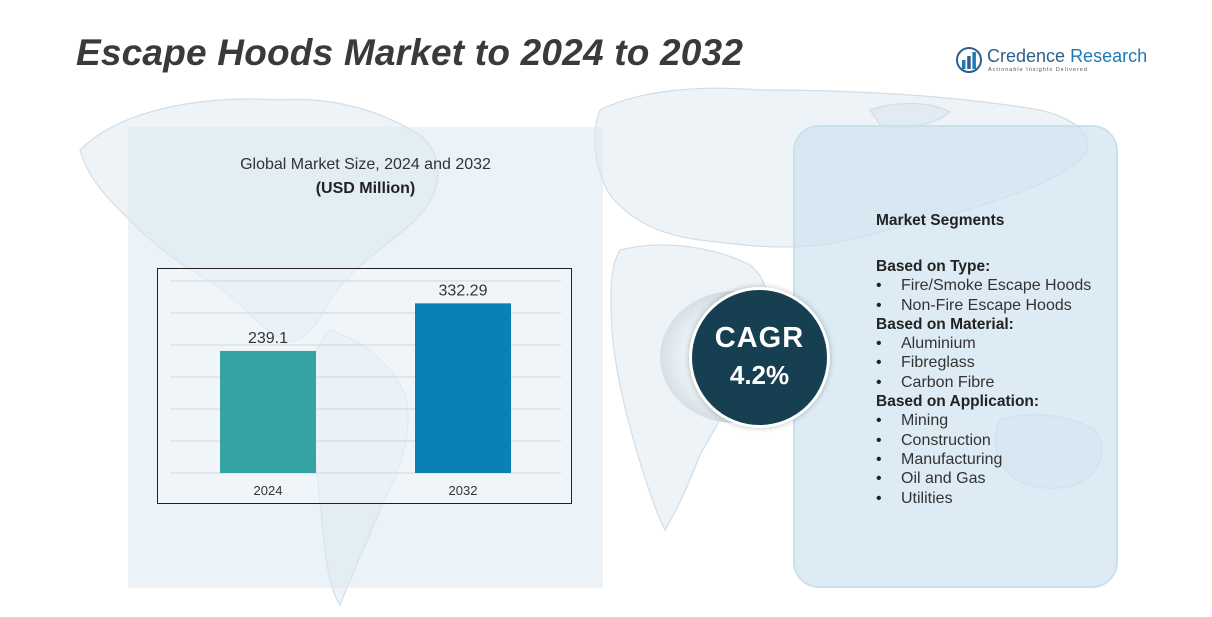 This screenshot has width=1212, height=617. What do you see at coordinates (958, 402) in the screenshot?
I see `segment-group-title: Based on Application:` at bounding box center [958, 402].